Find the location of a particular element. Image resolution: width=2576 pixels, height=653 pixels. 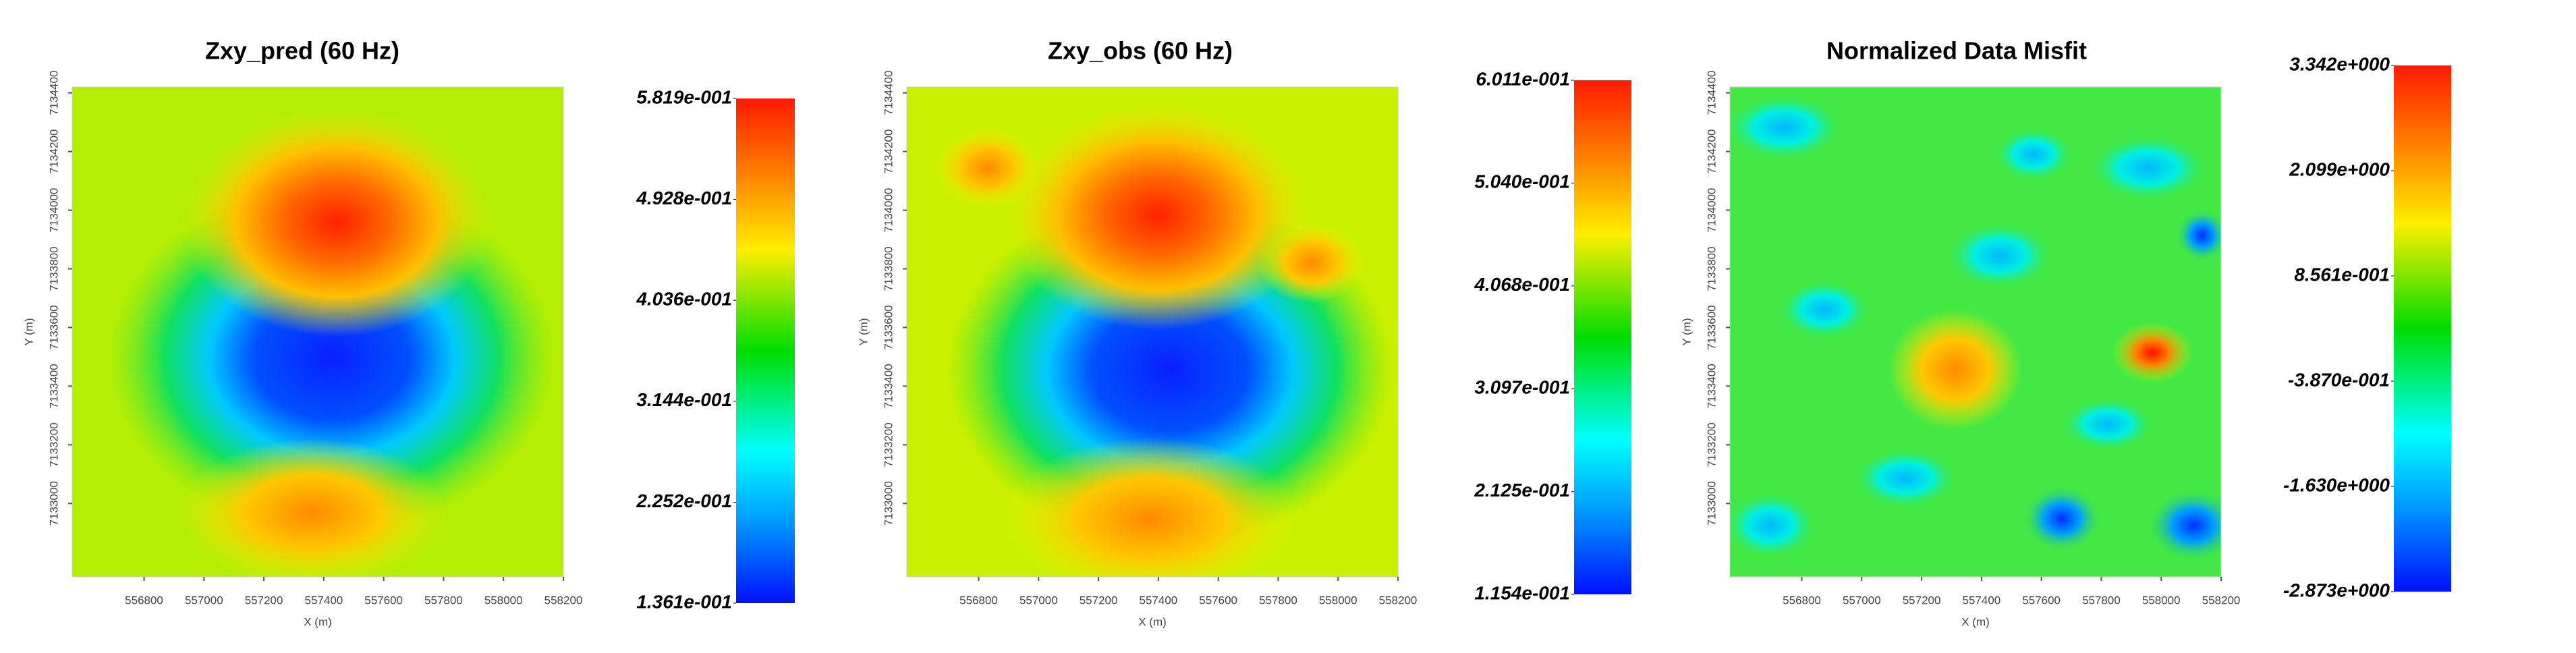

colorbar-tick-label: 3.342e+000 is located at coordinates (2339, 63).